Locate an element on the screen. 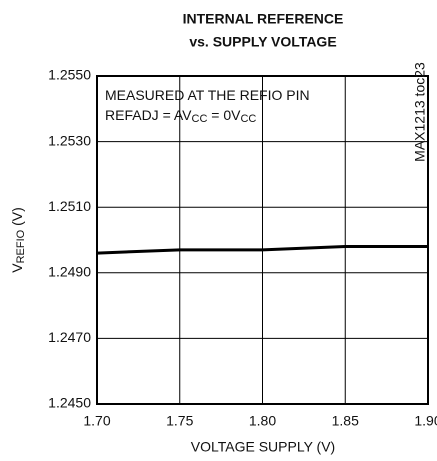  x-tick-label: 1.90 is located at coordinates (425, 421).